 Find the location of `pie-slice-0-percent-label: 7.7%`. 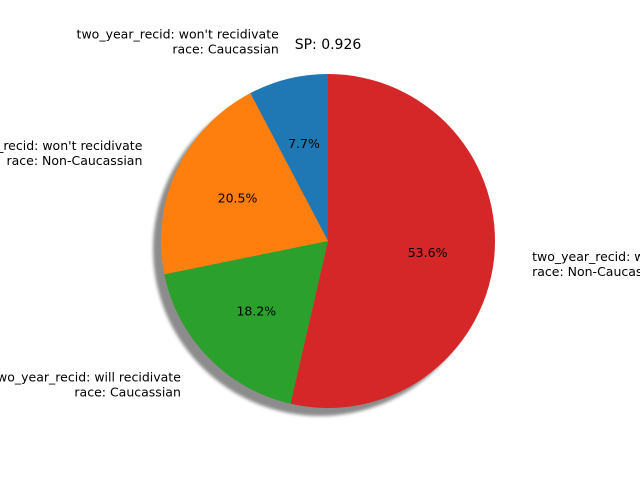

pie-slice-0-percent-label: 7.7% is located at coordinates (304, 143).